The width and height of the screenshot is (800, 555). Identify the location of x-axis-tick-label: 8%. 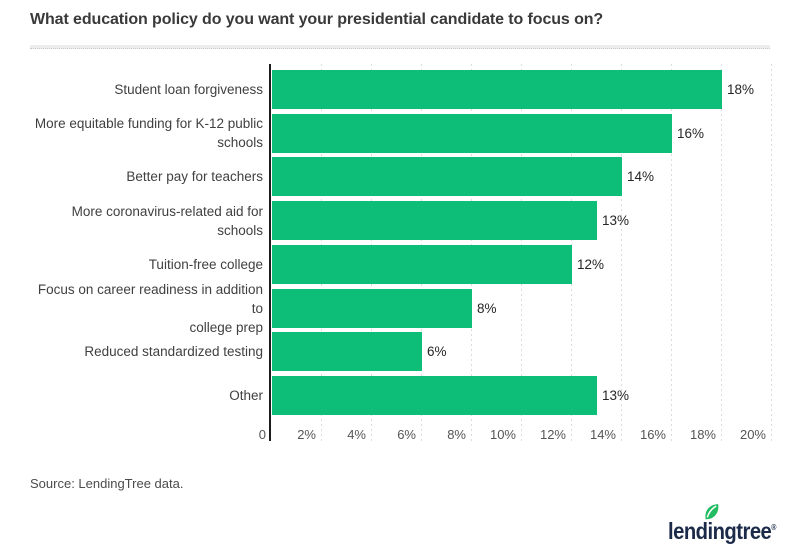
(456, 434).